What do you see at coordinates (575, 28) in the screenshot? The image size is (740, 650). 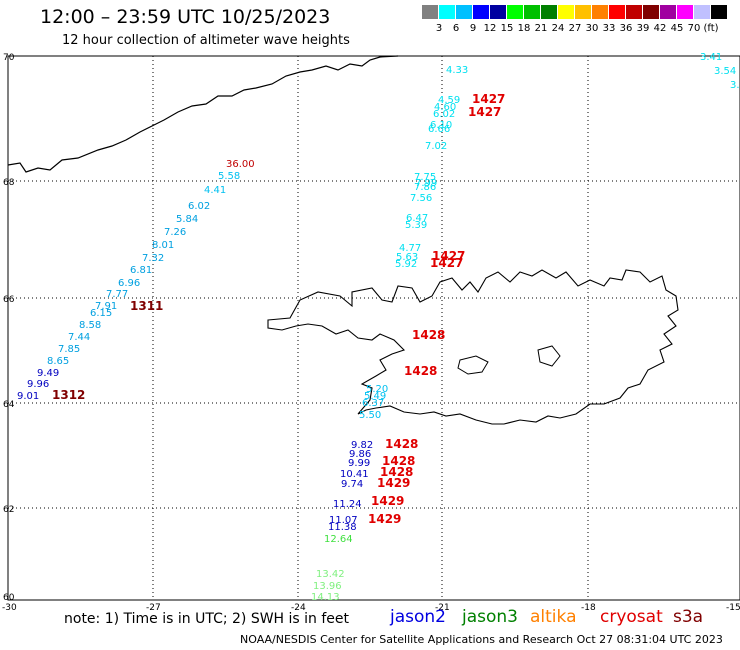 I see `scale-label: 27` at bounding box center [575, 28].